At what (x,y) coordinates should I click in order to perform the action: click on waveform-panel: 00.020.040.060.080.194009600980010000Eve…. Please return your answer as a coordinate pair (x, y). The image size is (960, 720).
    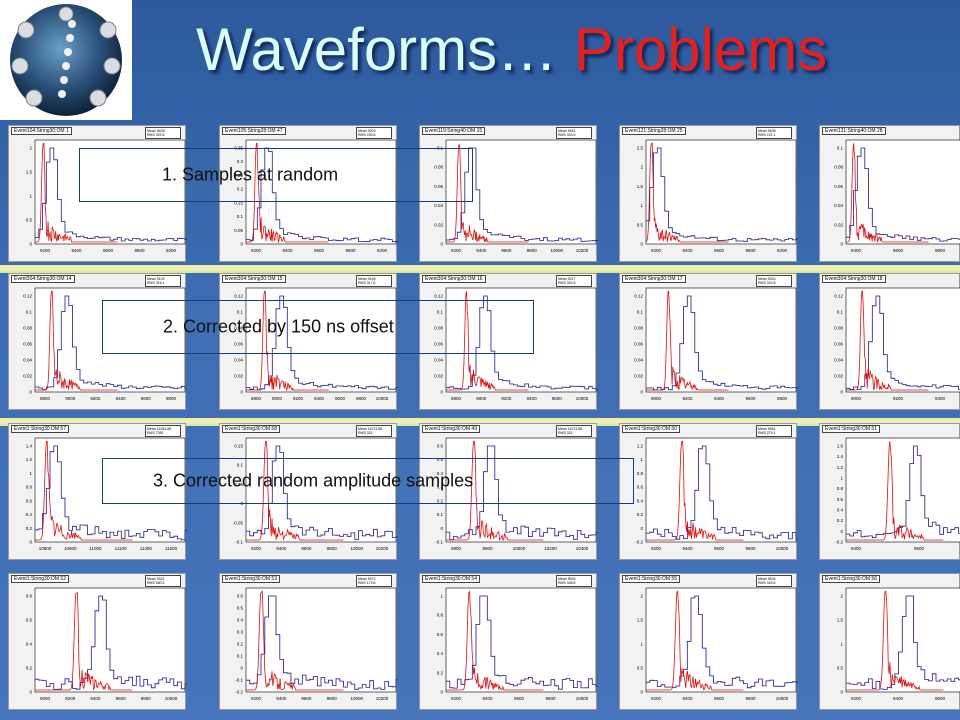
    Looking at the image, I should click on (889, 193).